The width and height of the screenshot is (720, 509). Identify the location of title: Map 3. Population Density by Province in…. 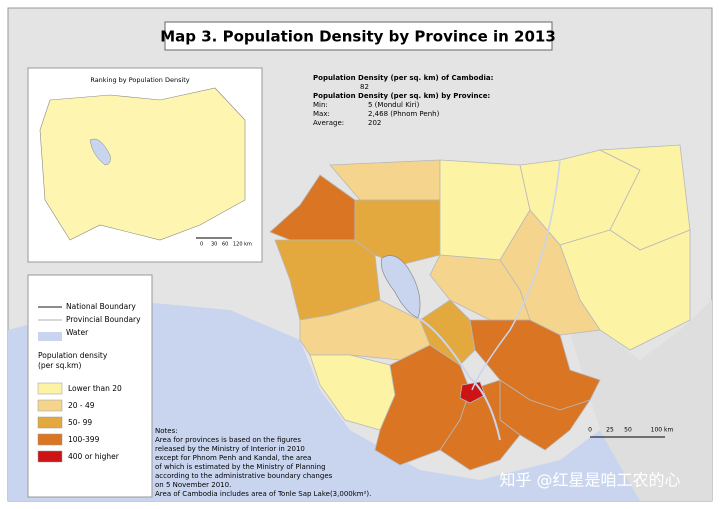
(358, 37).